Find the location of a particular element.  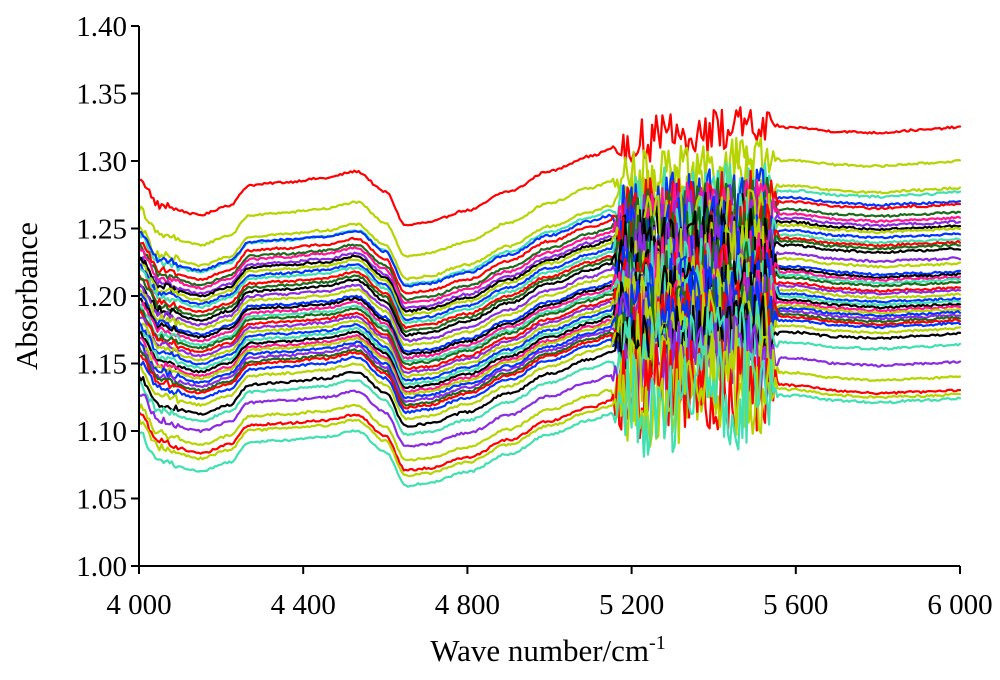

x-axis-title: Wave number/cm-1 is located at coordinates (547, 650).